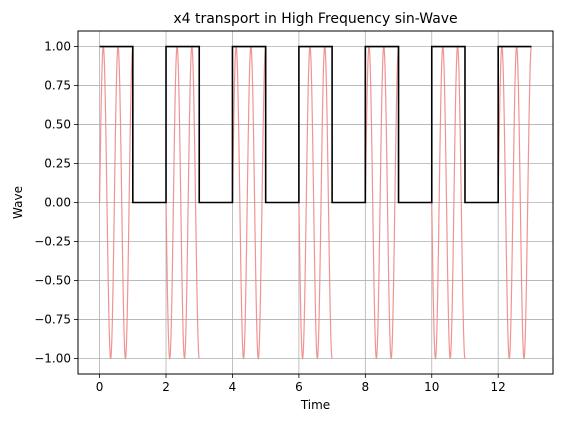 This screenshot has height=425, width=567. Describe the element at coordinates (18, 202) in the screenshot. I see `y-axis-title: Wave` at that location.